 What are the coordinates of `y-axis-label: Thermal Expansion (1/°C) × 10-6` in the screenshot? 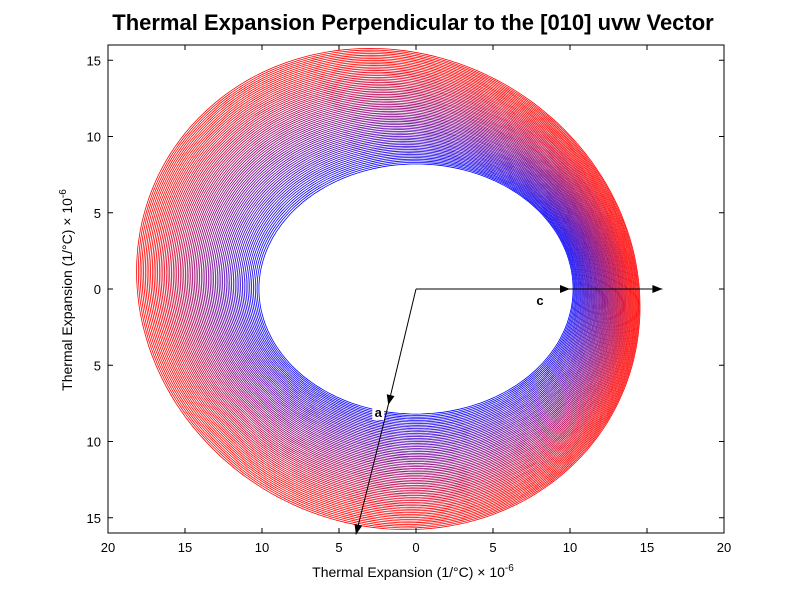 It's located at (66, 290).